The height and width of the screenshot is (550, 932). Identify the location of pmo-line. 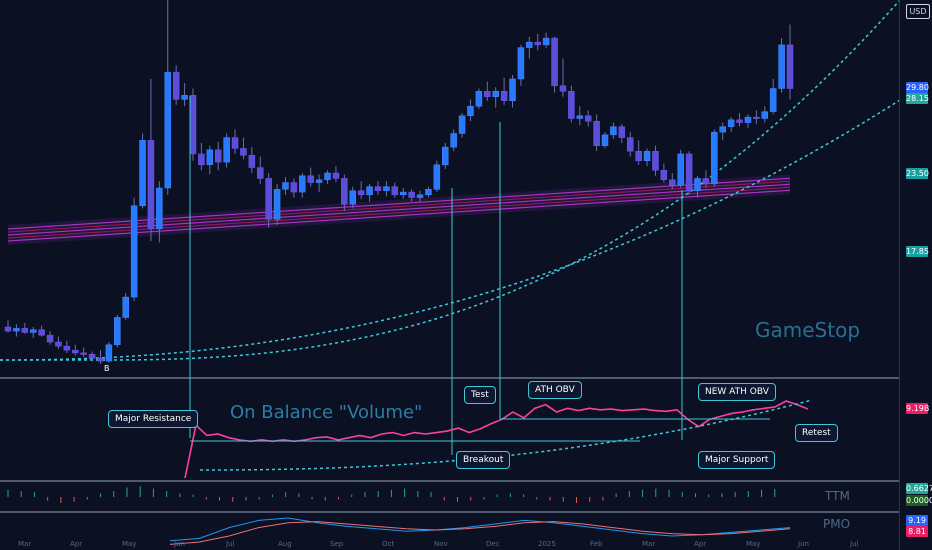
(480, 529).